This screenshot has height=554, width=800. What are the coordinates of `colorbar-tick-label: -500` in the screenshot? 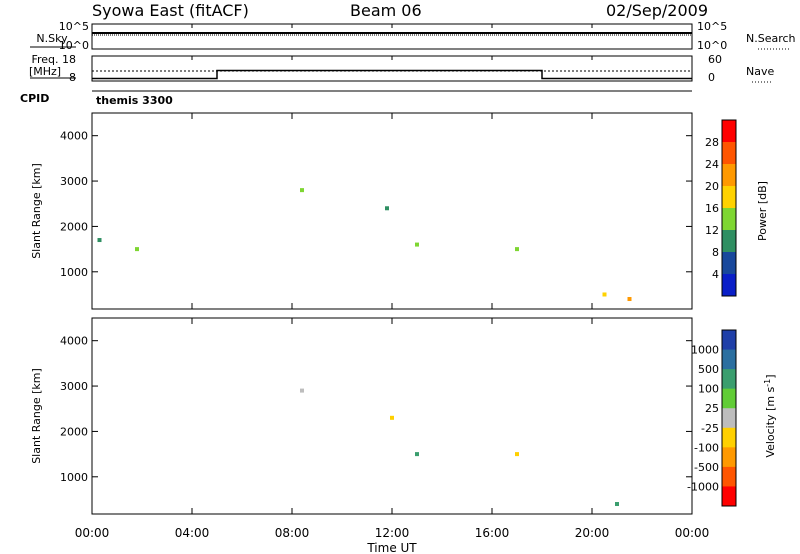 It's located at (706, 467).